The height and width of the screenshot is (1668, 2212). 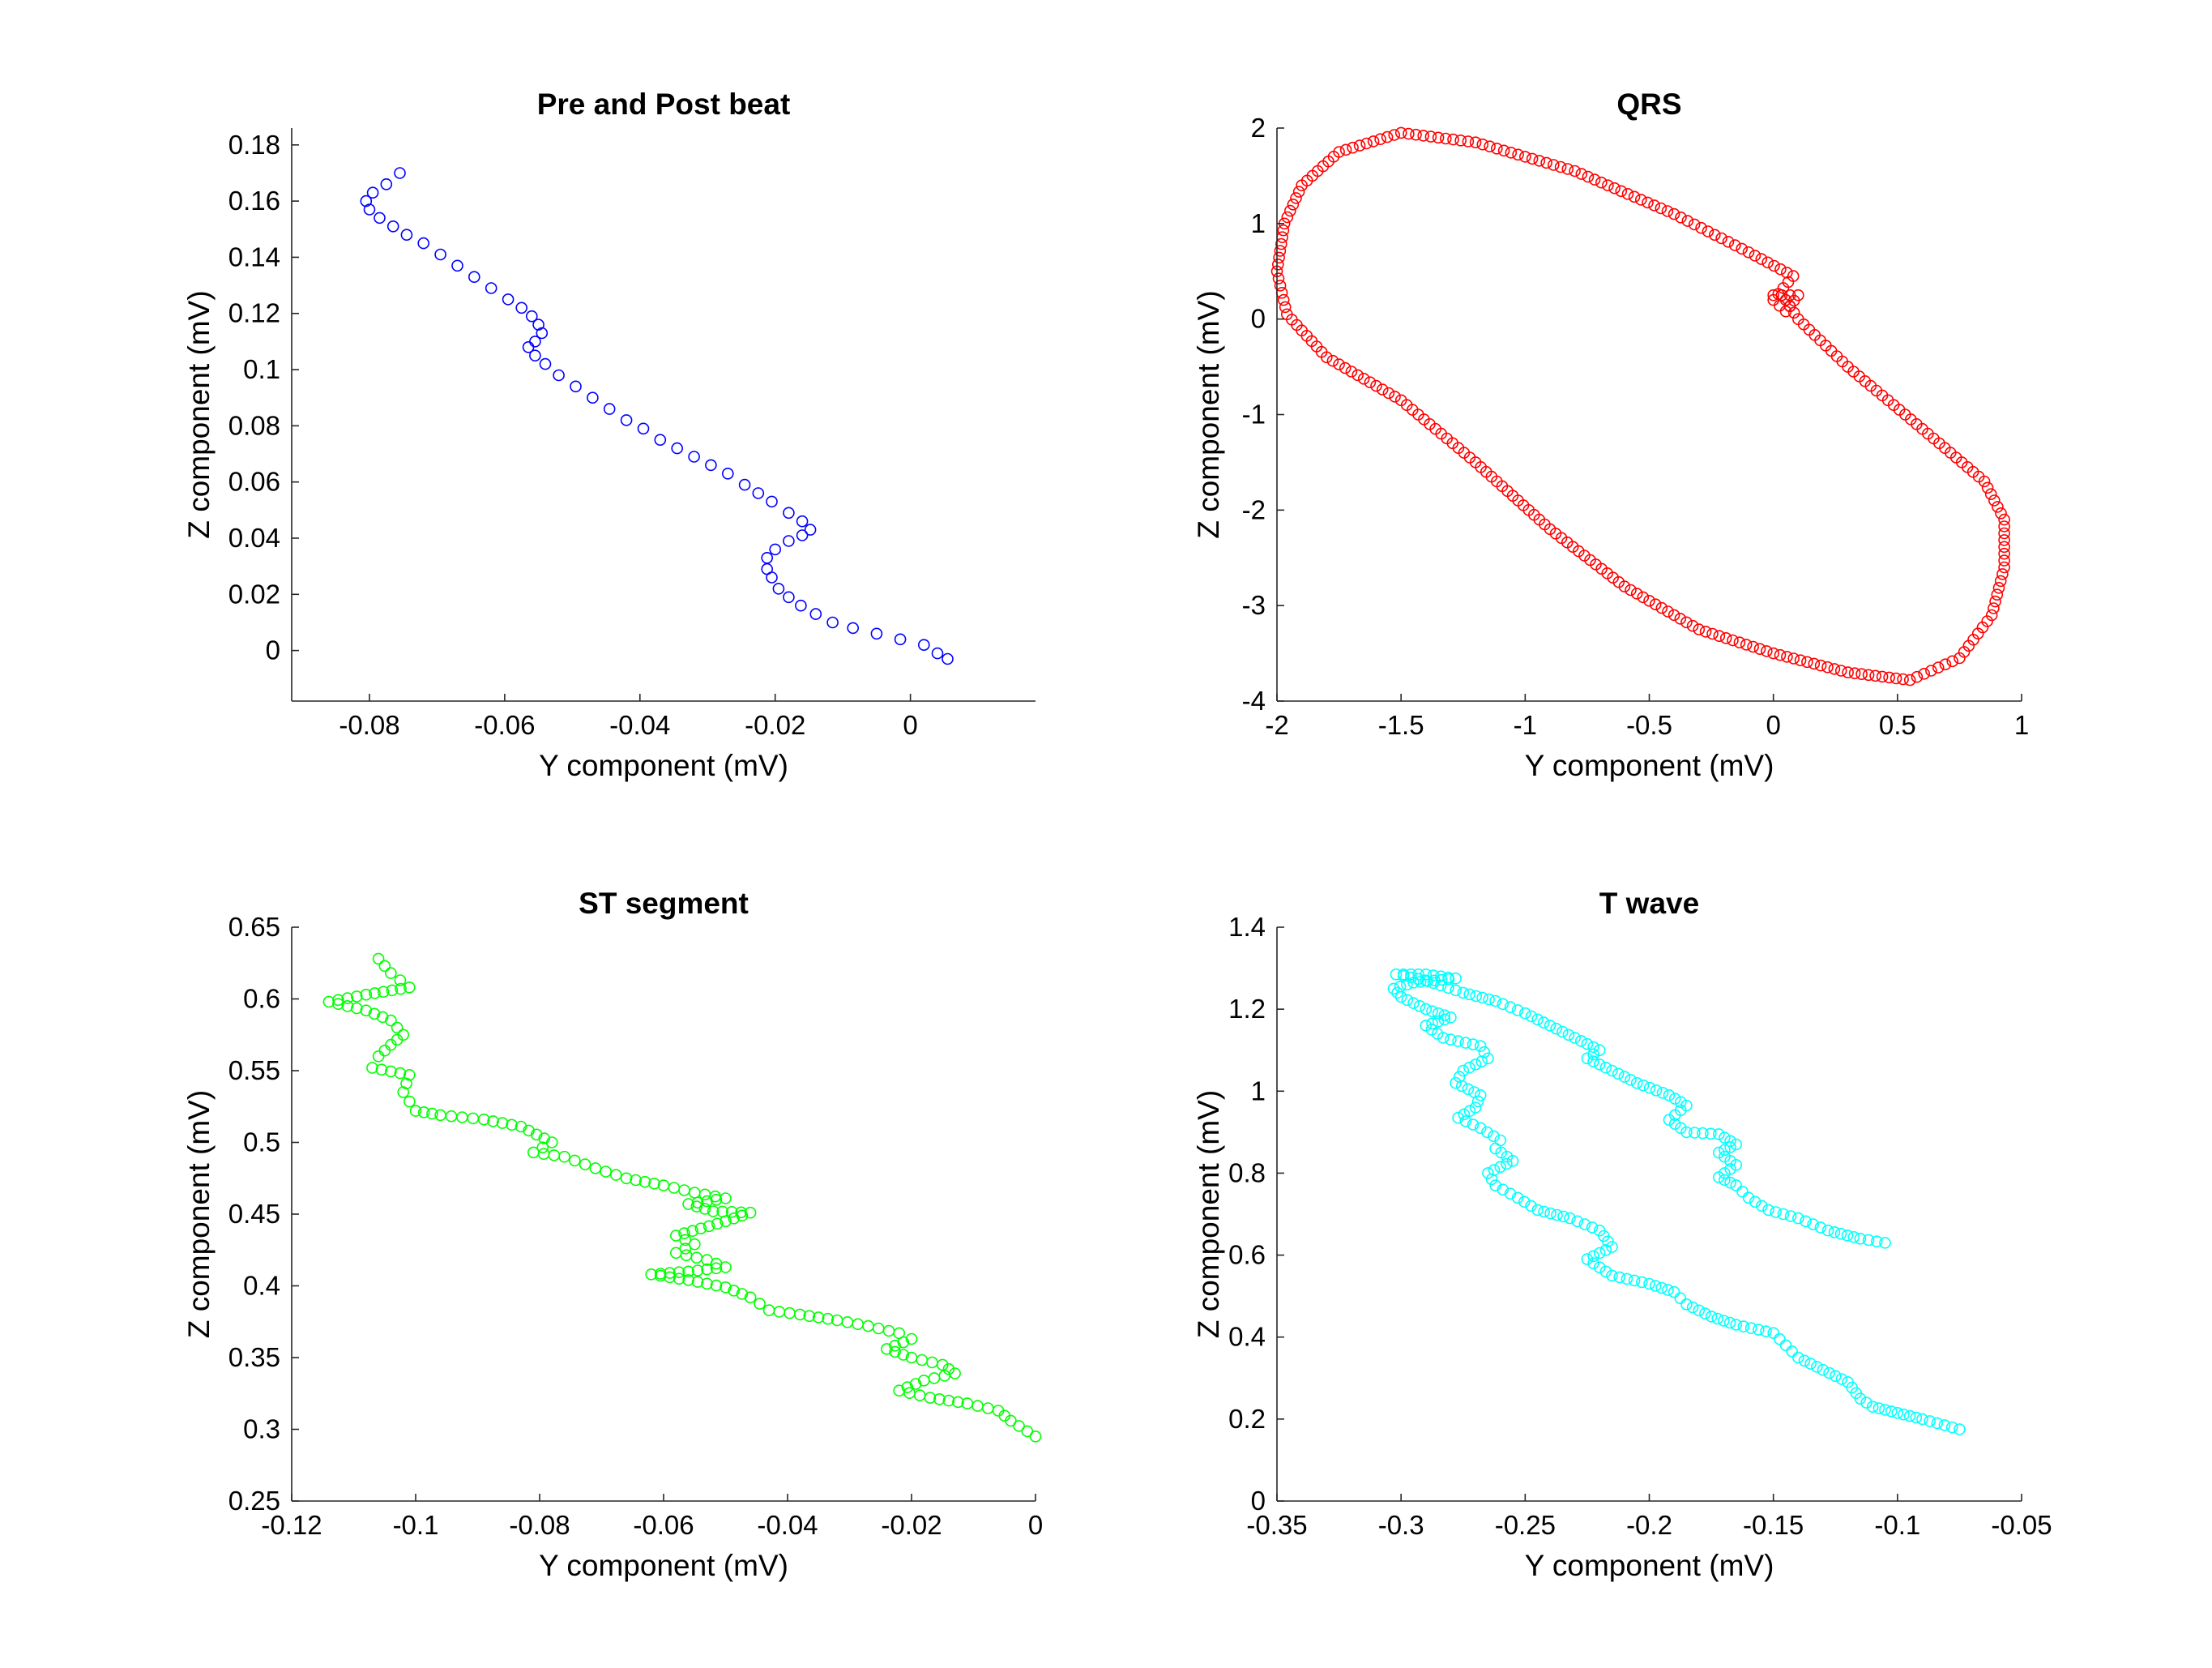 I want to click on st-segment-y-tick-label: 0.35, so click(x=254, y=1357).